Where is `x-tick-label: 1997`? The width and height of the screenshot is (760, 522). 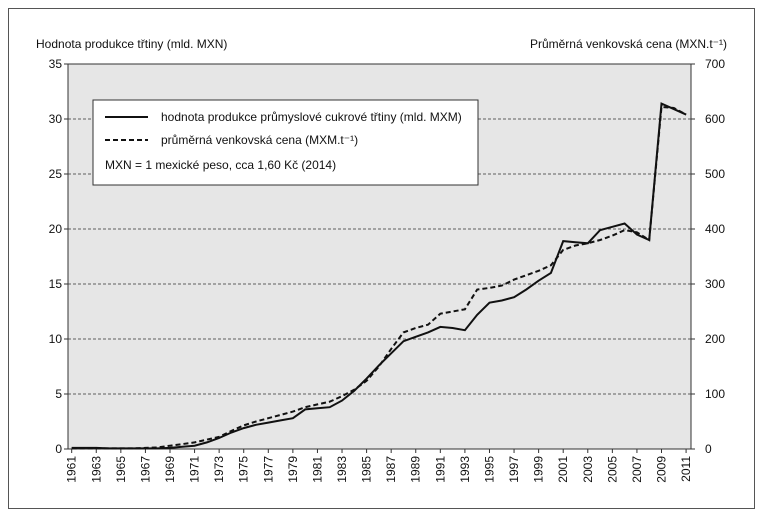 x-tick-label: 1997 is located at coordinates (514, 469).